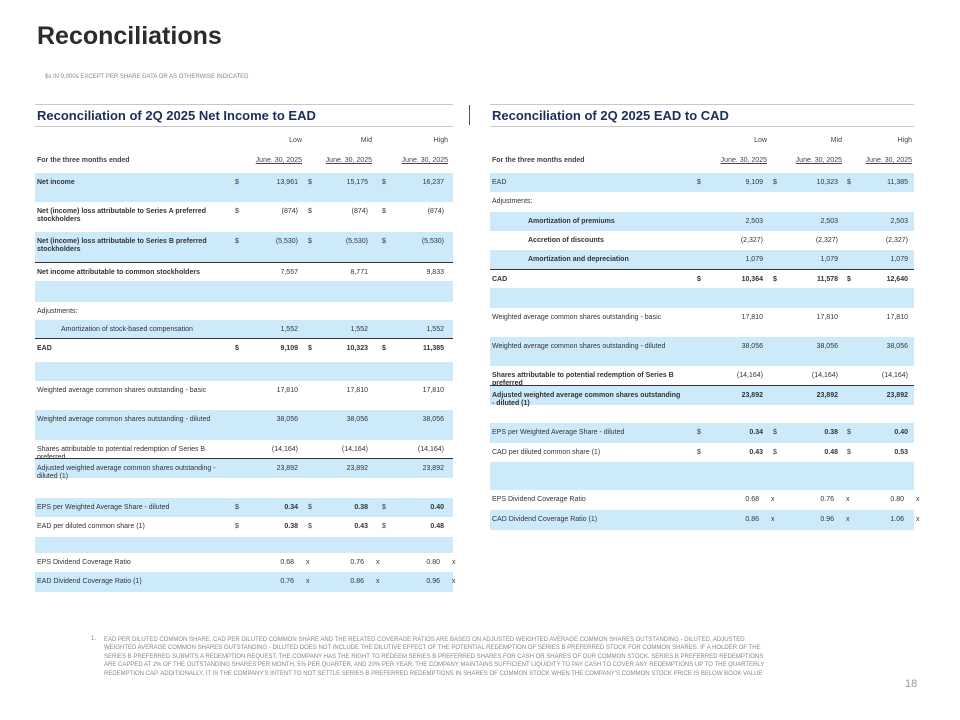 This screenshot has width=960, height=720. I want to click on row-value: 0.38, so click(361, 507).